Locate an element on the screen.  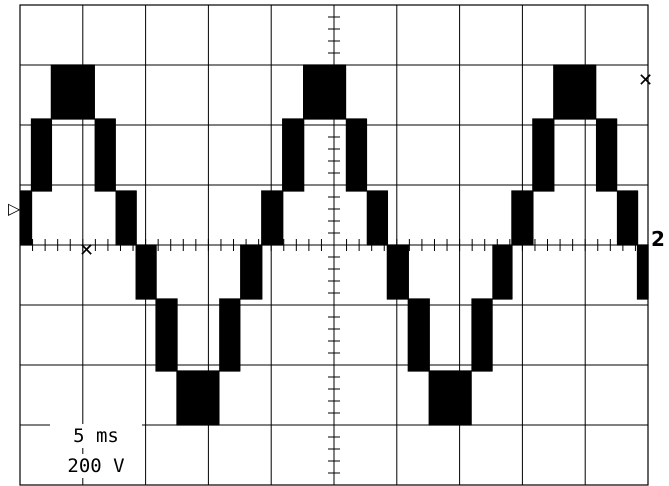
trigger-marker-right: ✕ is located at coordinates (645, 80).